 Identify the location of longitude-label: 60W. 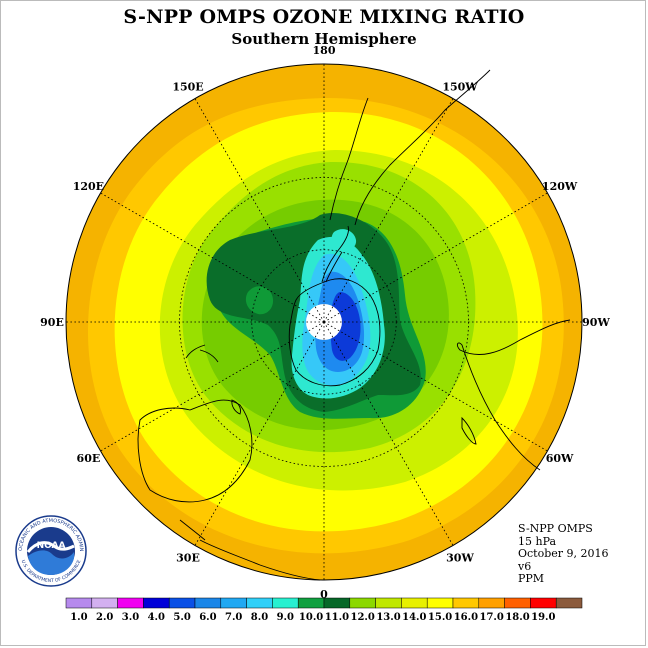
(560, 458).